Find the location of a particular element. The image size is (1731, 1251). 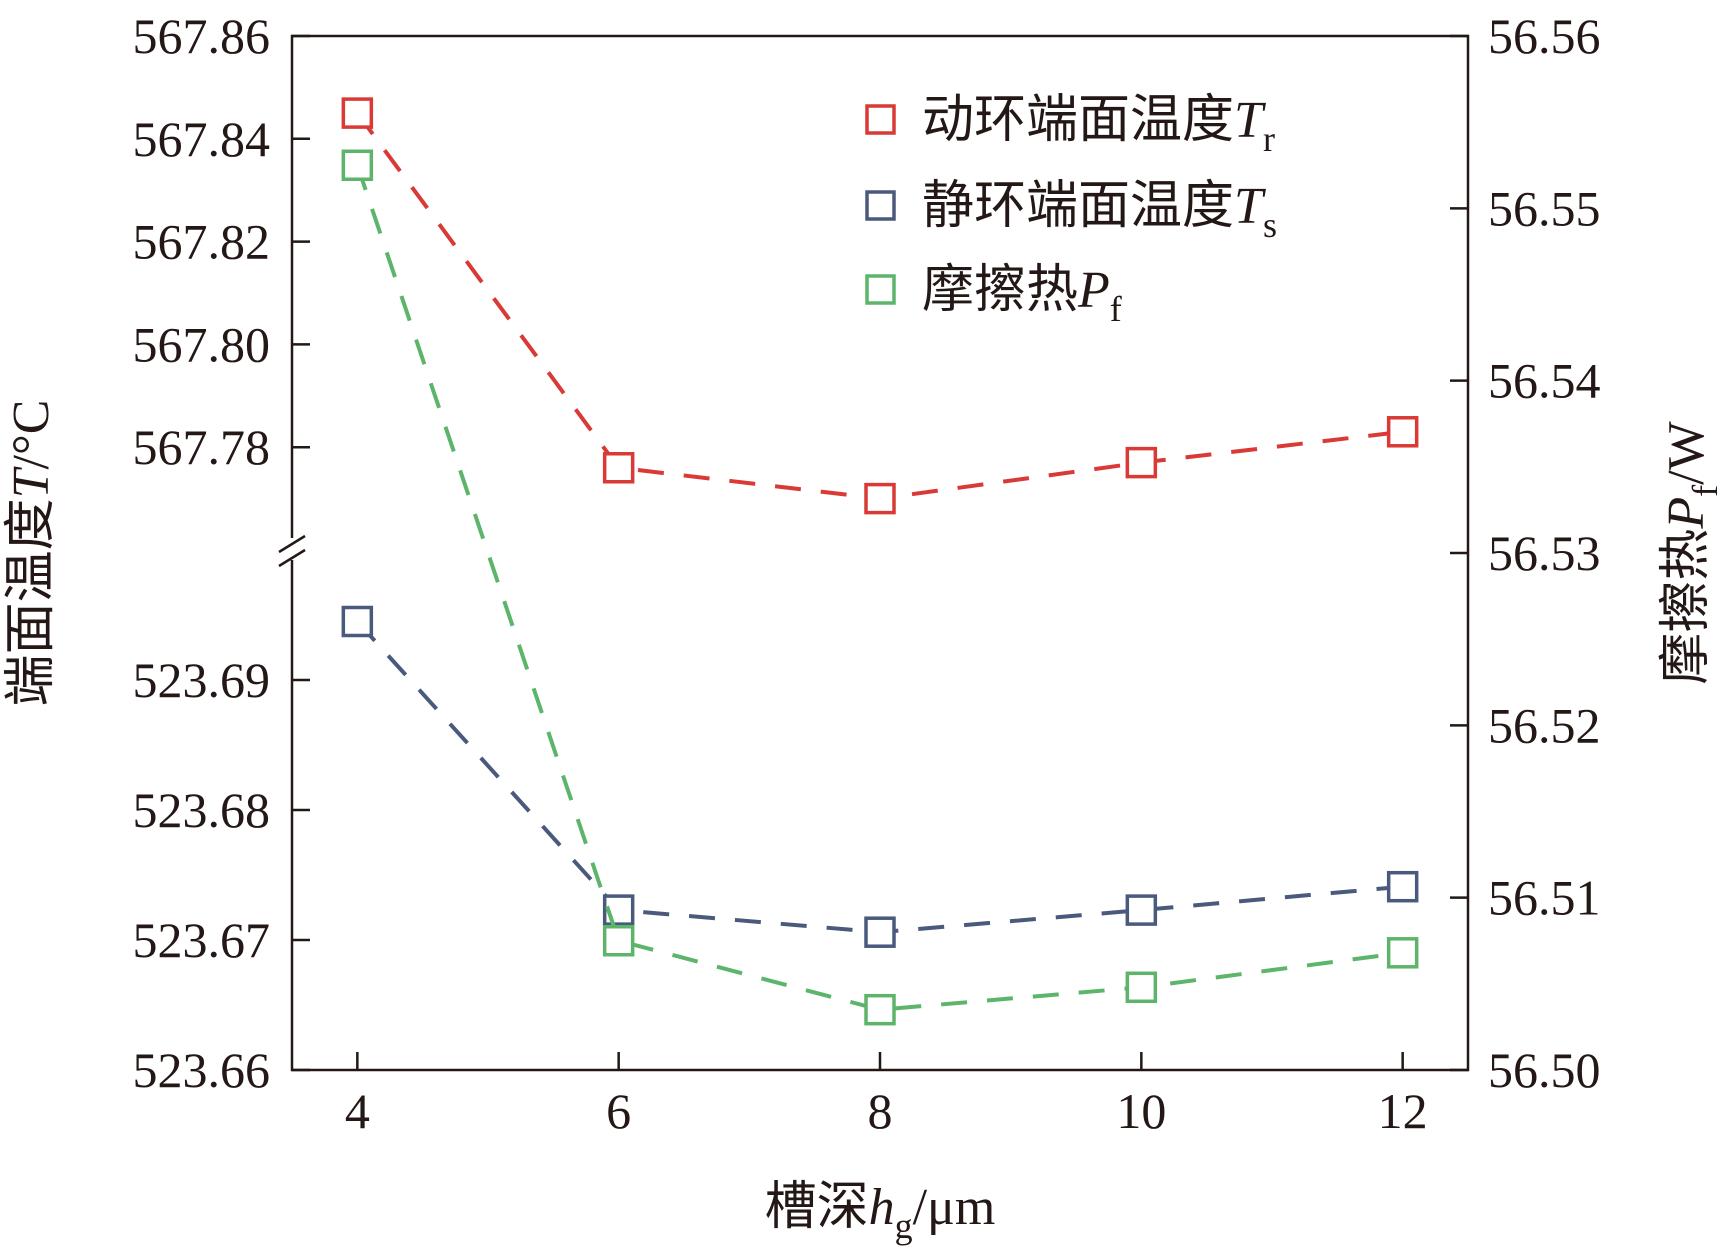

left-lower-tick-label-0: 523.66 is located at coordinates (202, 1070).